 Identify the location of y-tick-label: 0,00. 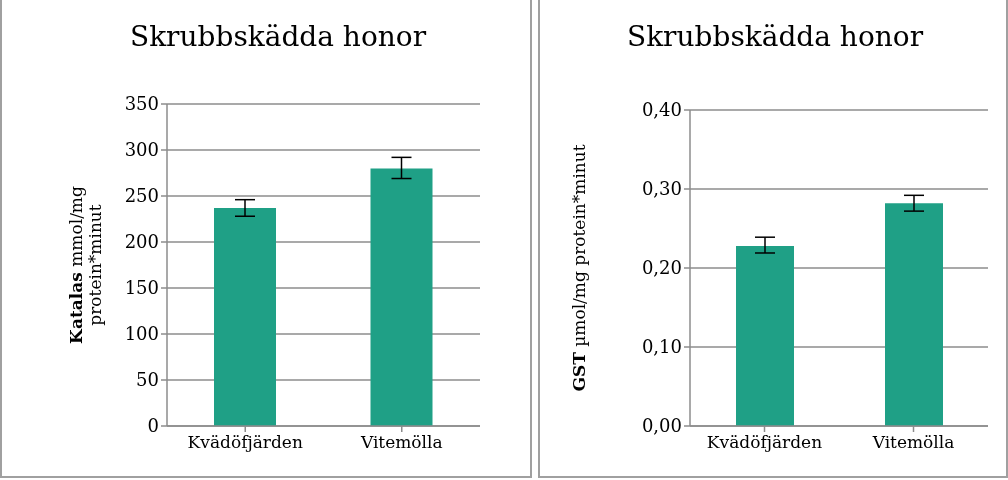
(661, 426).